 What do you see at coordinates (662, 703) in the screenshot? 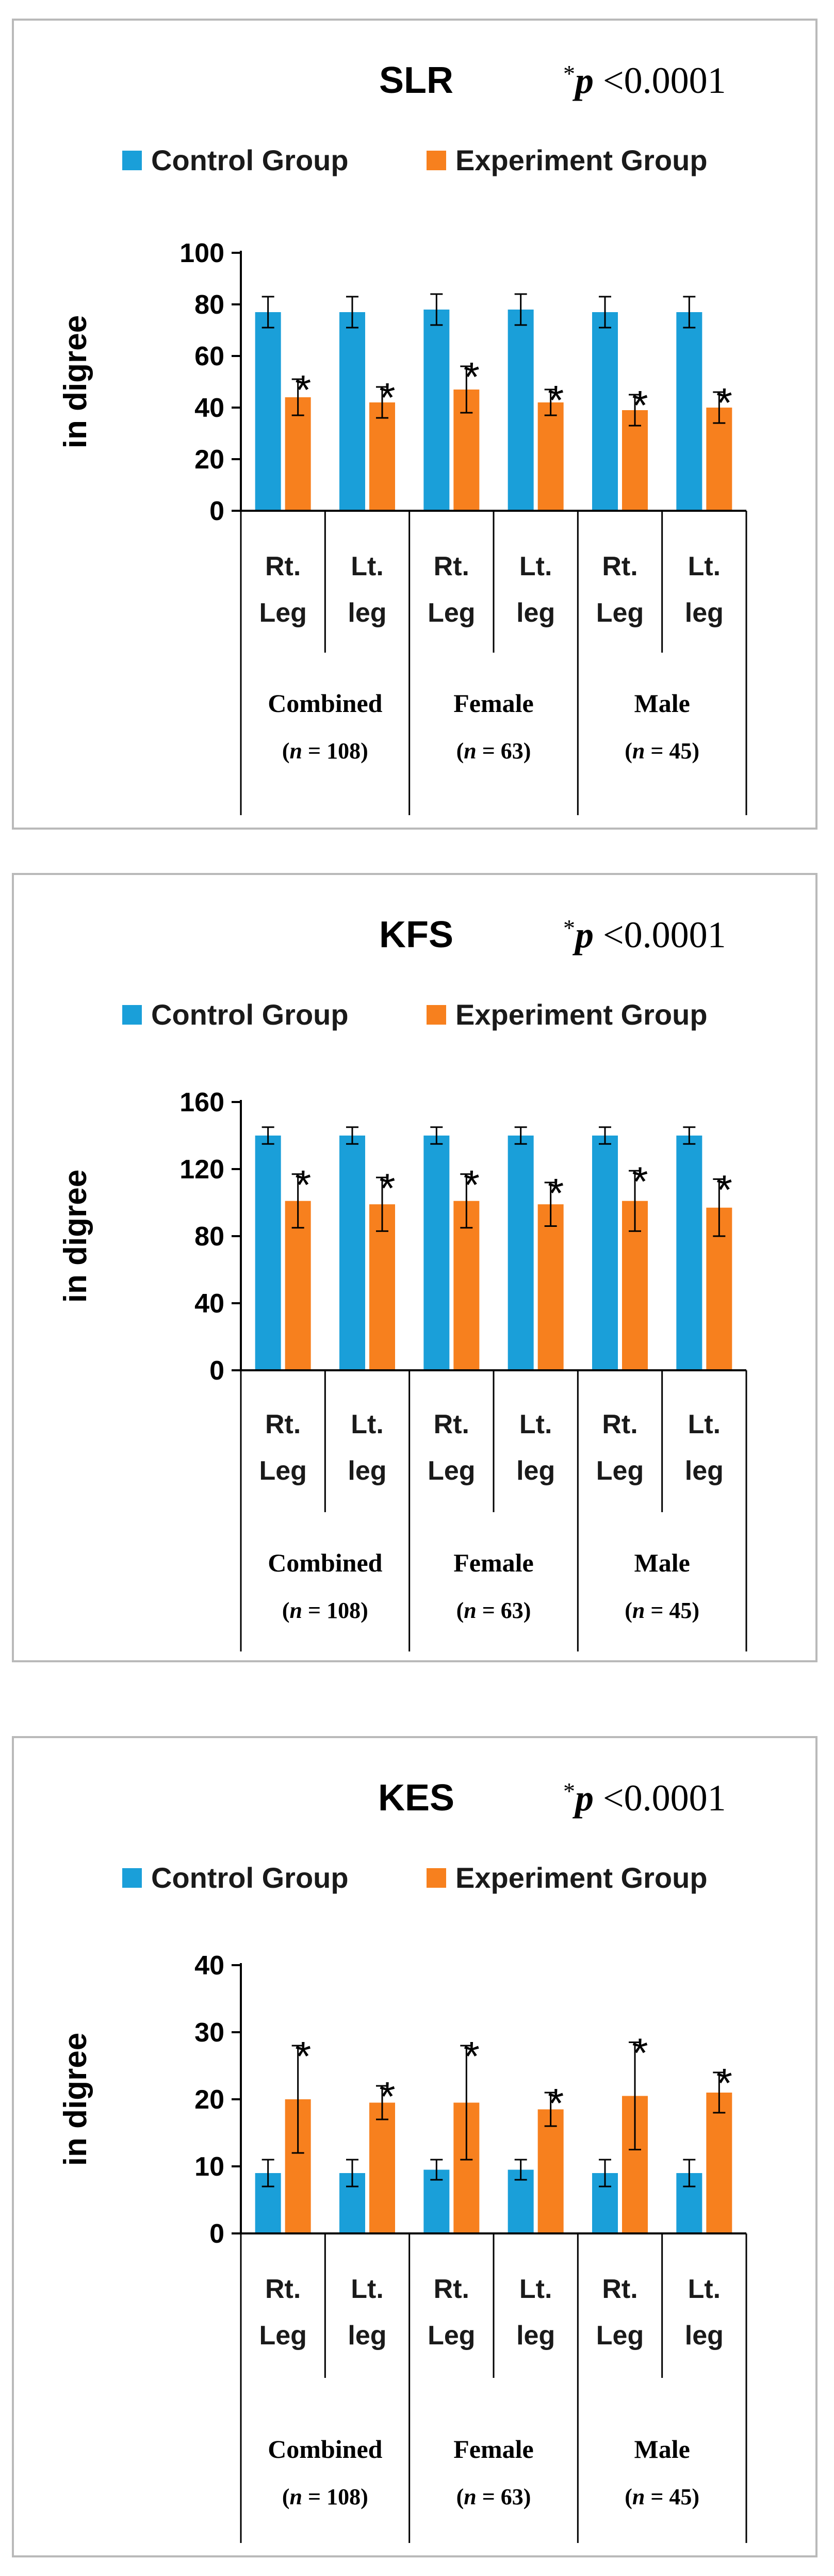
I see `slr-group-label: Male` at bounding box center [662, 703].